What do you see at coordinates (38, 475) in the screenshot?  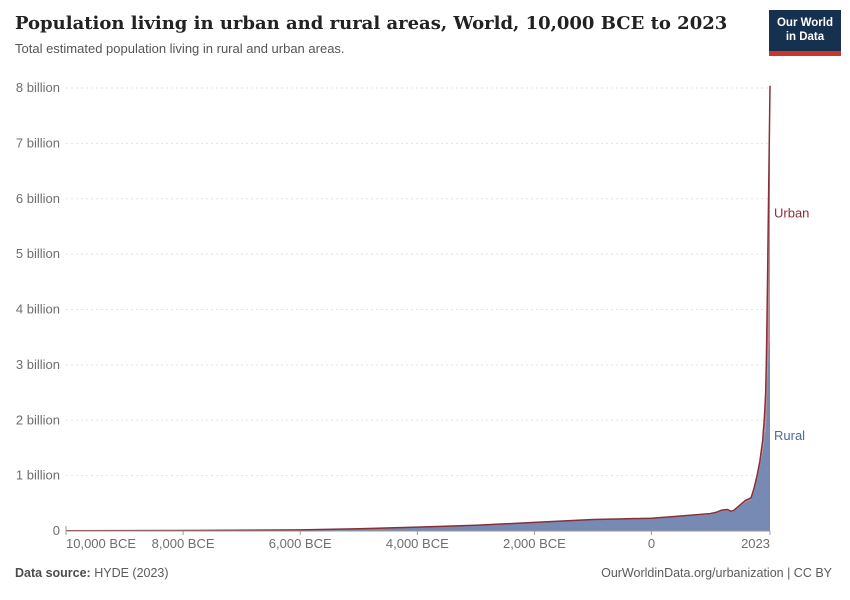 I see `y-tick-label: 1 billion` at bounding box center [38, 475].